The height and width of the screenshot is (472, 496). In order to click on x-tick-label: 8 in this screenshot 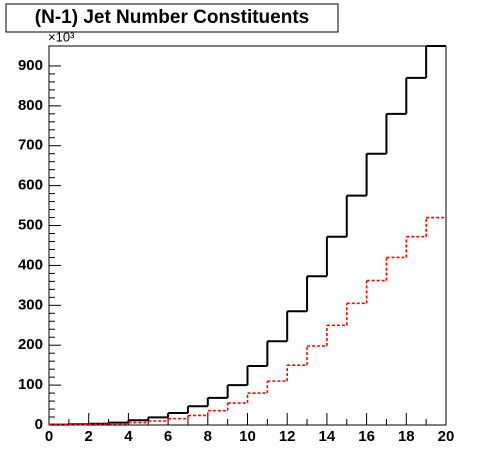, I will do `click(208, 436)`.